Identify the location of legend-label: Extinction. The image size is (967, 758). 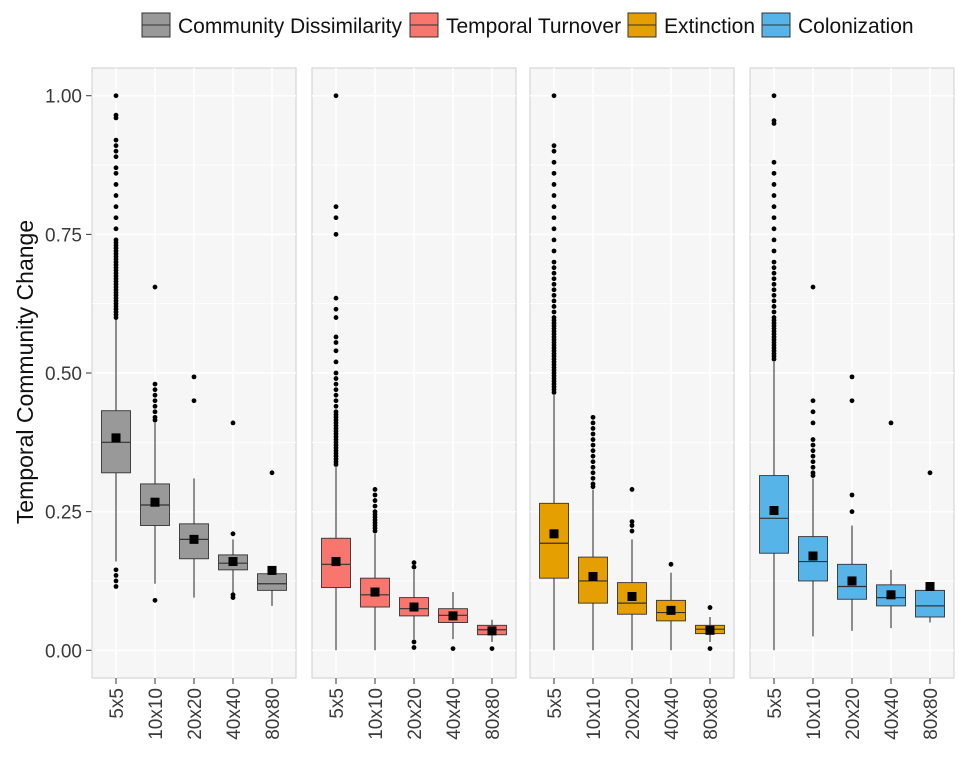
(709, 26).